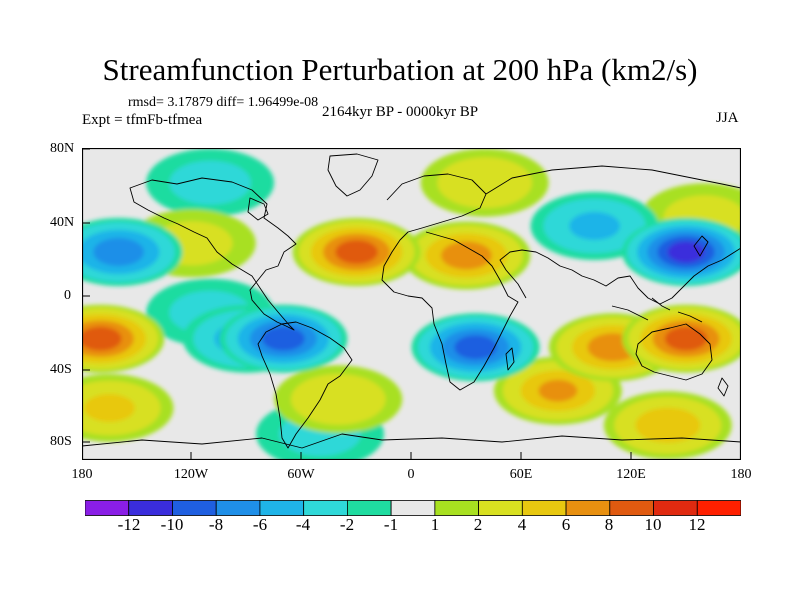 The height and width of the screenshot is (600, 800). I want to click on colorbar, so click(413, 508).